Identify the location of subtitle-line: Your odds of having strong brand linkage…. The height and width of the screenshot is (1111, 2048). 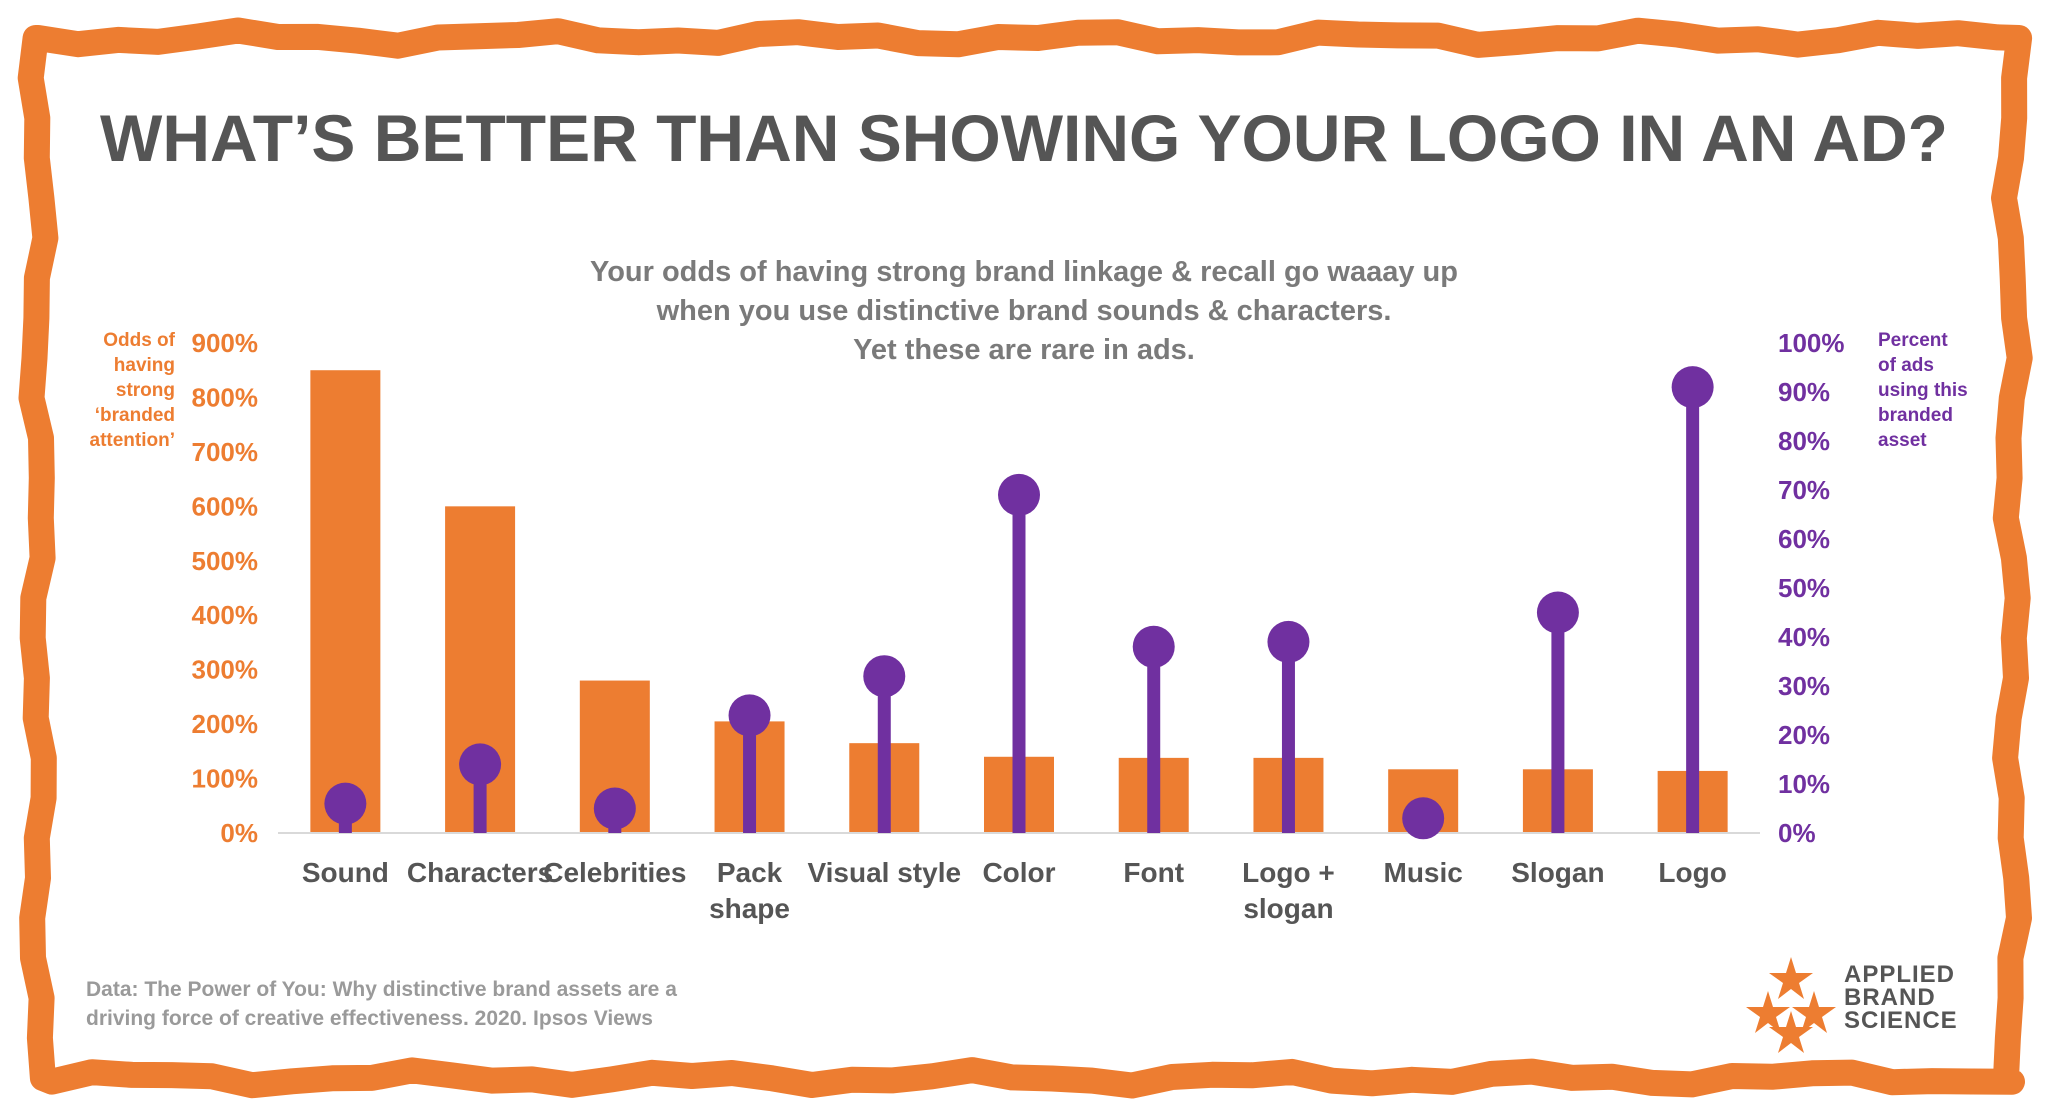
(1024, 272).